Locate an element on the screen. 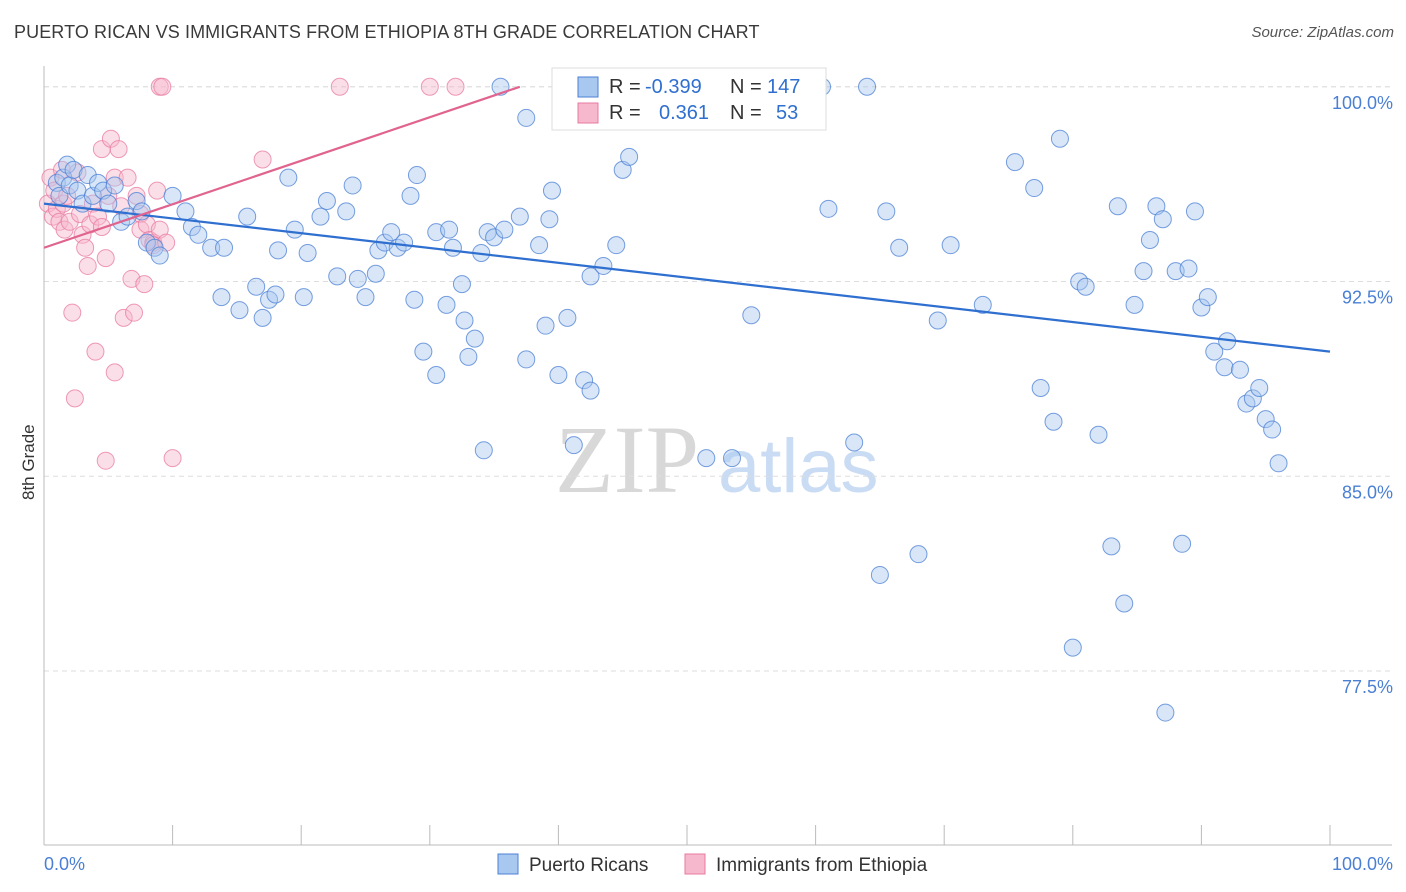  legend-n-label-2: N = is located at coordinates (746, 113).